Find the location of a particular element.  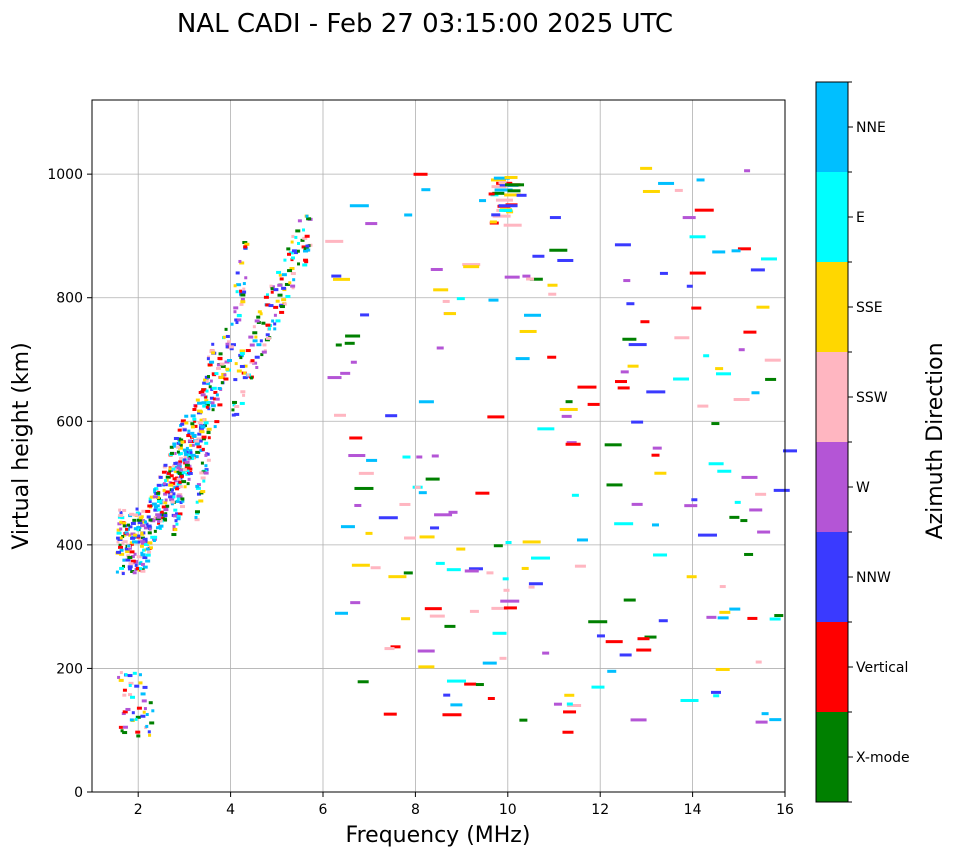

colorbar-label-1: Vertical is located at coordinates (882, 668).